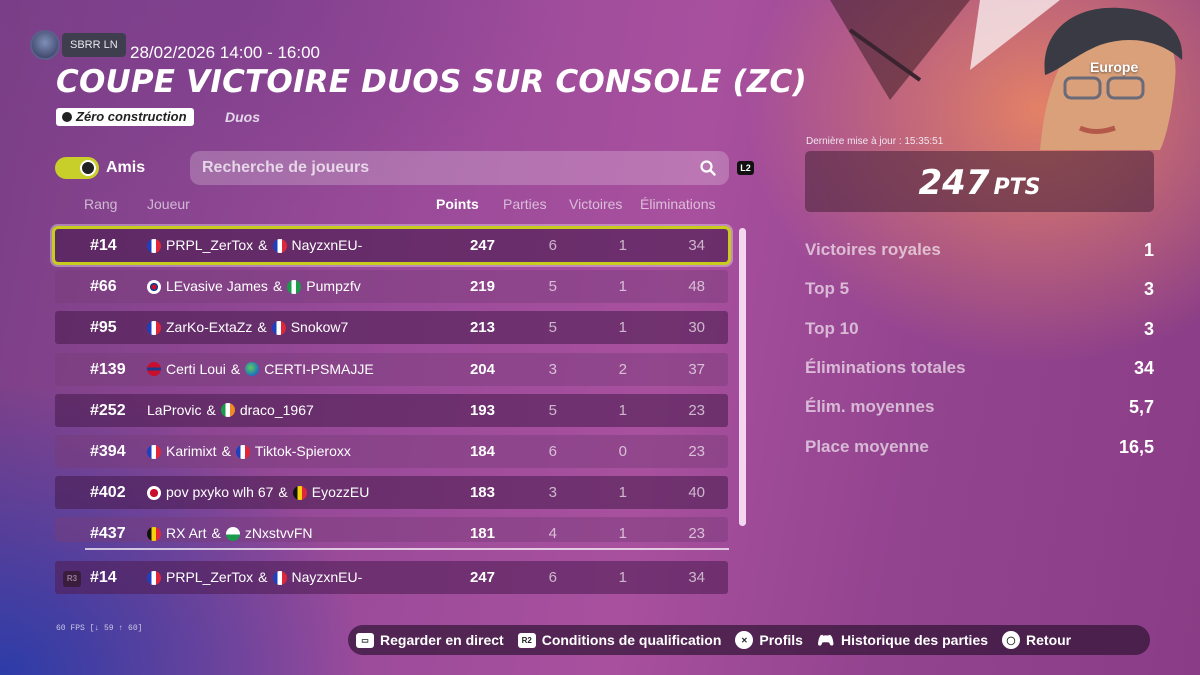 This screenshot has width=1200, height=675. I want to click on player-cell: Certi Loui & CERTI-PSMAJJE, so click(260, 369).